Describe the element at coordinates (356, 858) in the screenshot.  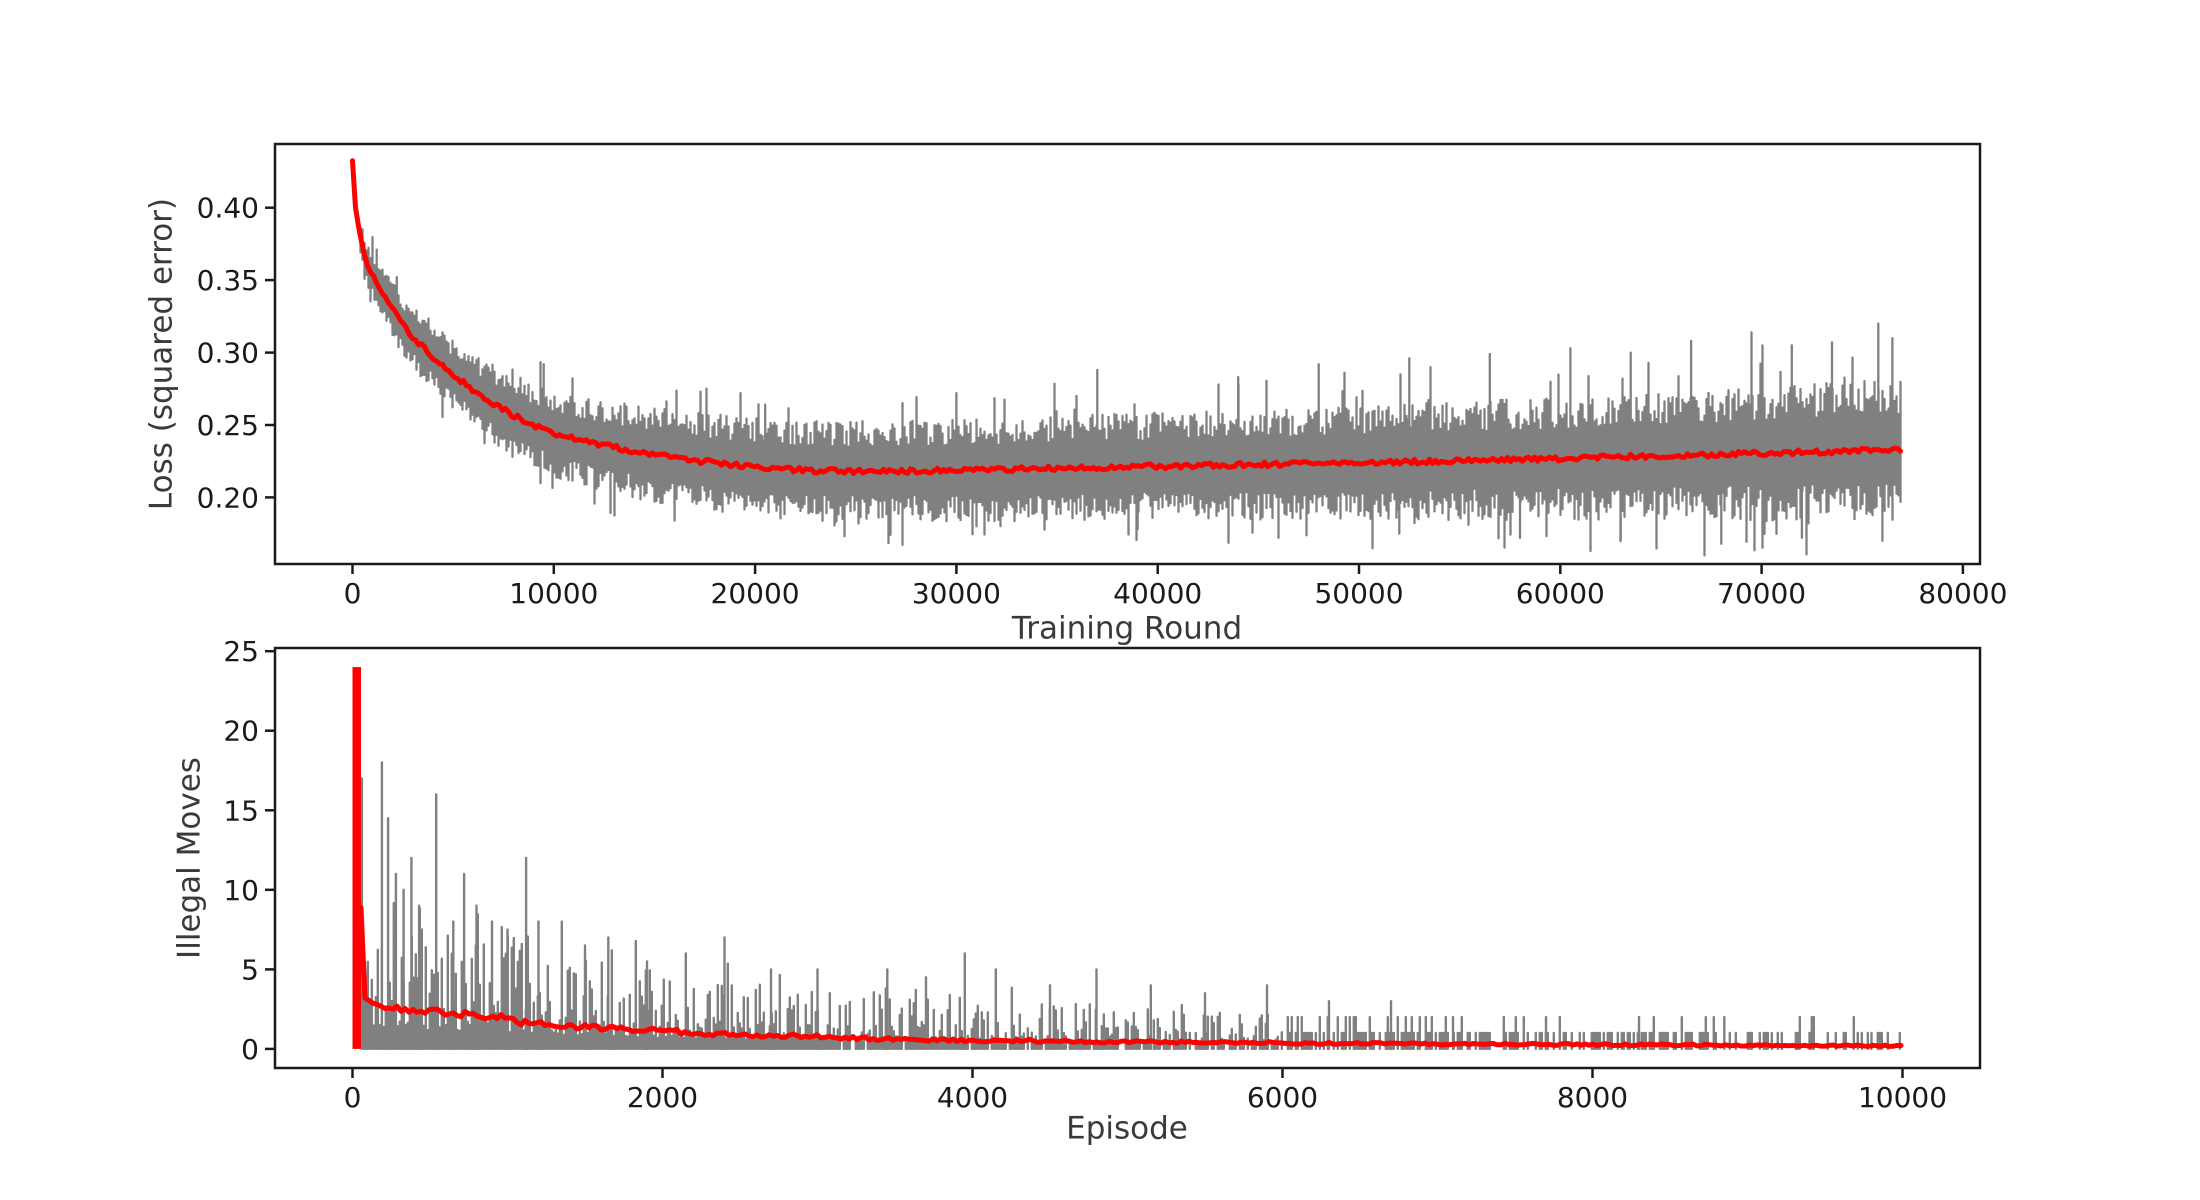
I see `average-line-start-burst` at that location.